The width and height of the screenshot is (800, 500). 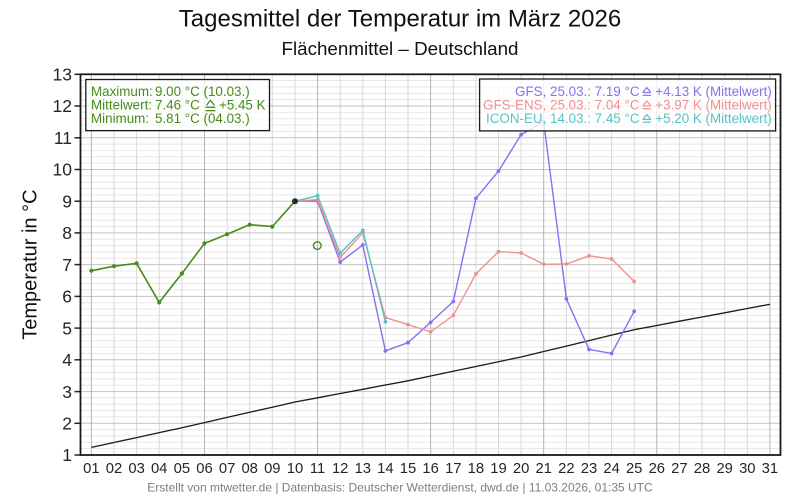 I want to click on svg-text: Minimum:, so click(x=120, y=118).